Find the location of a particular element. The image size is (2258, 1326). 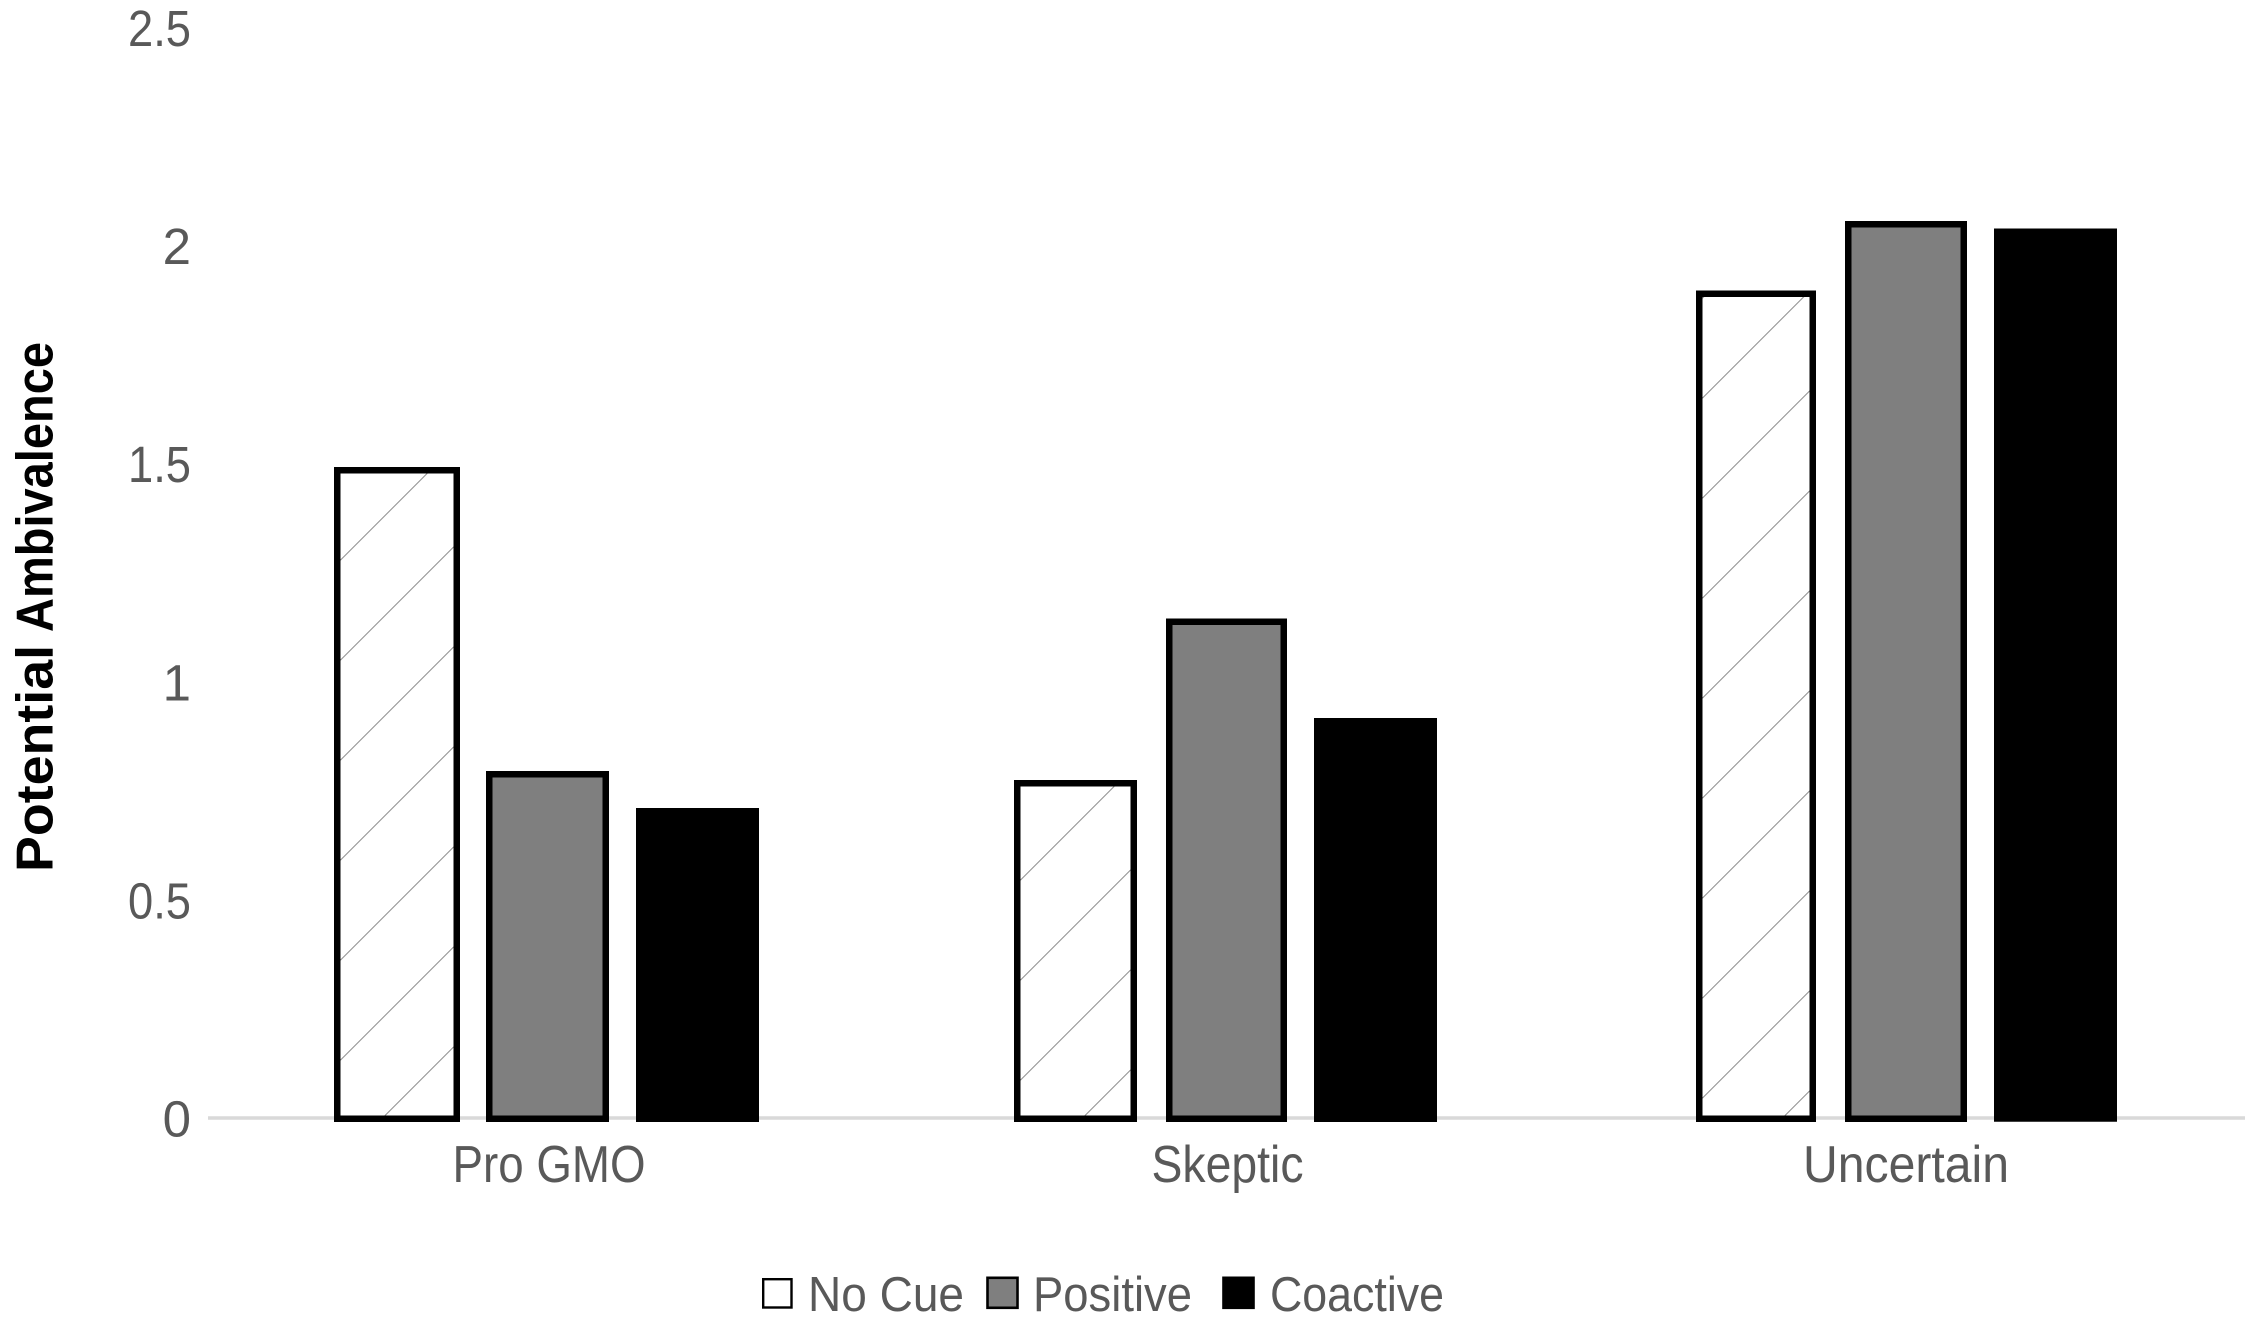

svg-text: Coactive is located at coordinates (1357, 1295).